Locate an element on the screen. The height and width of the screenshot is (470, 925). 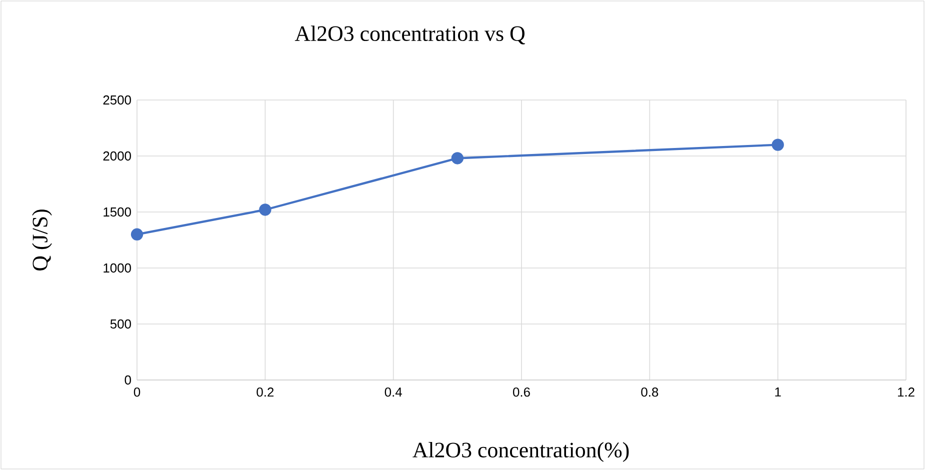
y-tick-label: 500 is located at coordinates (120, 324).